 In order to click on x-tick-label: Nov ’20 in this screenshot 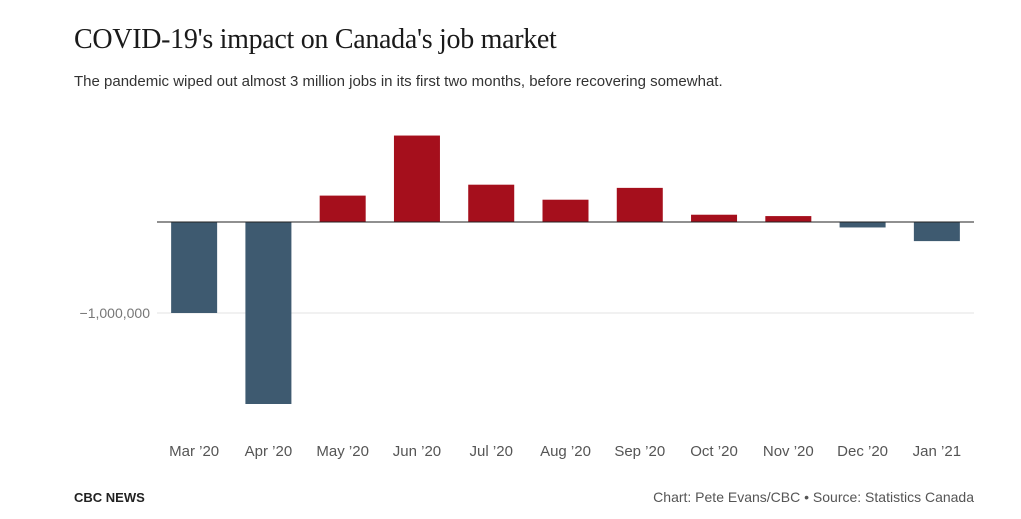, I will do `click(788, 451)`.